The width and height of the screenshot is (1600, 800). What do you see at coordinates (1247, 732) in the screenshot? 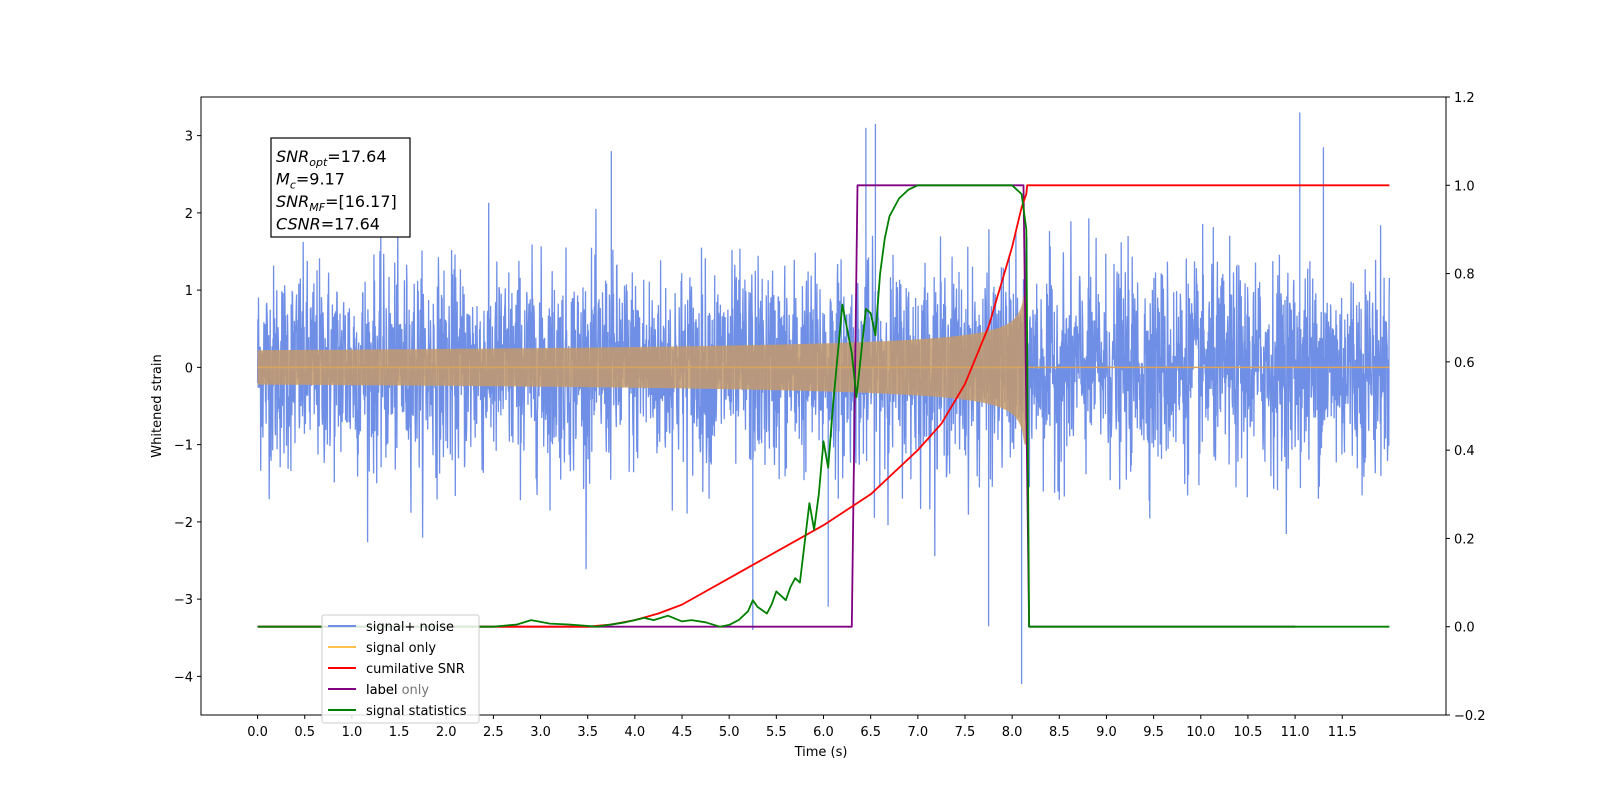
I see `x-tick-label: 10.5` at bounding box center [1247, 732].